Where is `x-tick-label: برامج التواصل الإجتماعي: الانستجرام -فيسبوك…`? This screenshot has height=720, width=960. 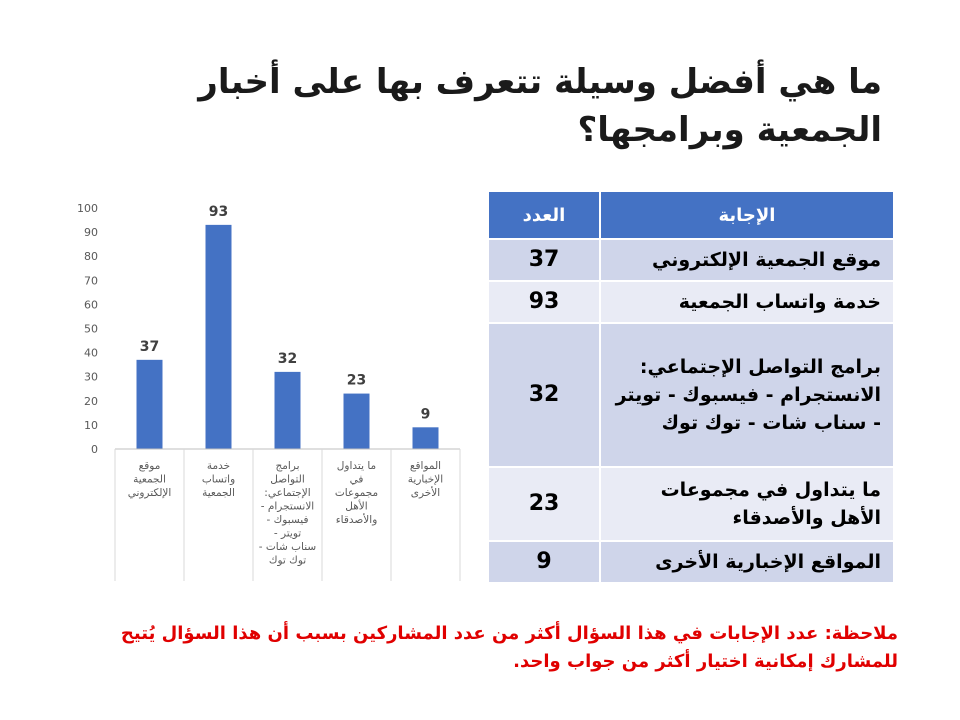 x-tick-label: برامج التواصل الإجتماعي: الانستجرام -فيسبوك… is located at coordinates (287, 513).